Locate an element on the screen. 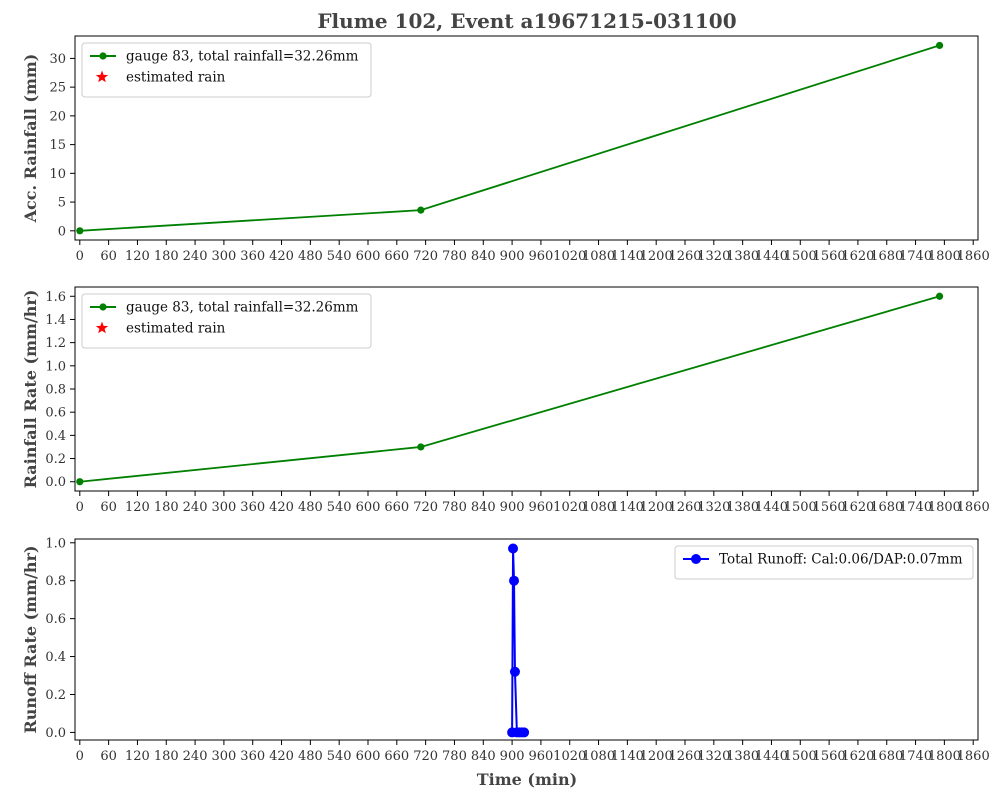 The width and height of the screenshot is (1000, 800). y-axis-label: Rainfall Rate (mm/hr) is located at coordinates (30, 389).